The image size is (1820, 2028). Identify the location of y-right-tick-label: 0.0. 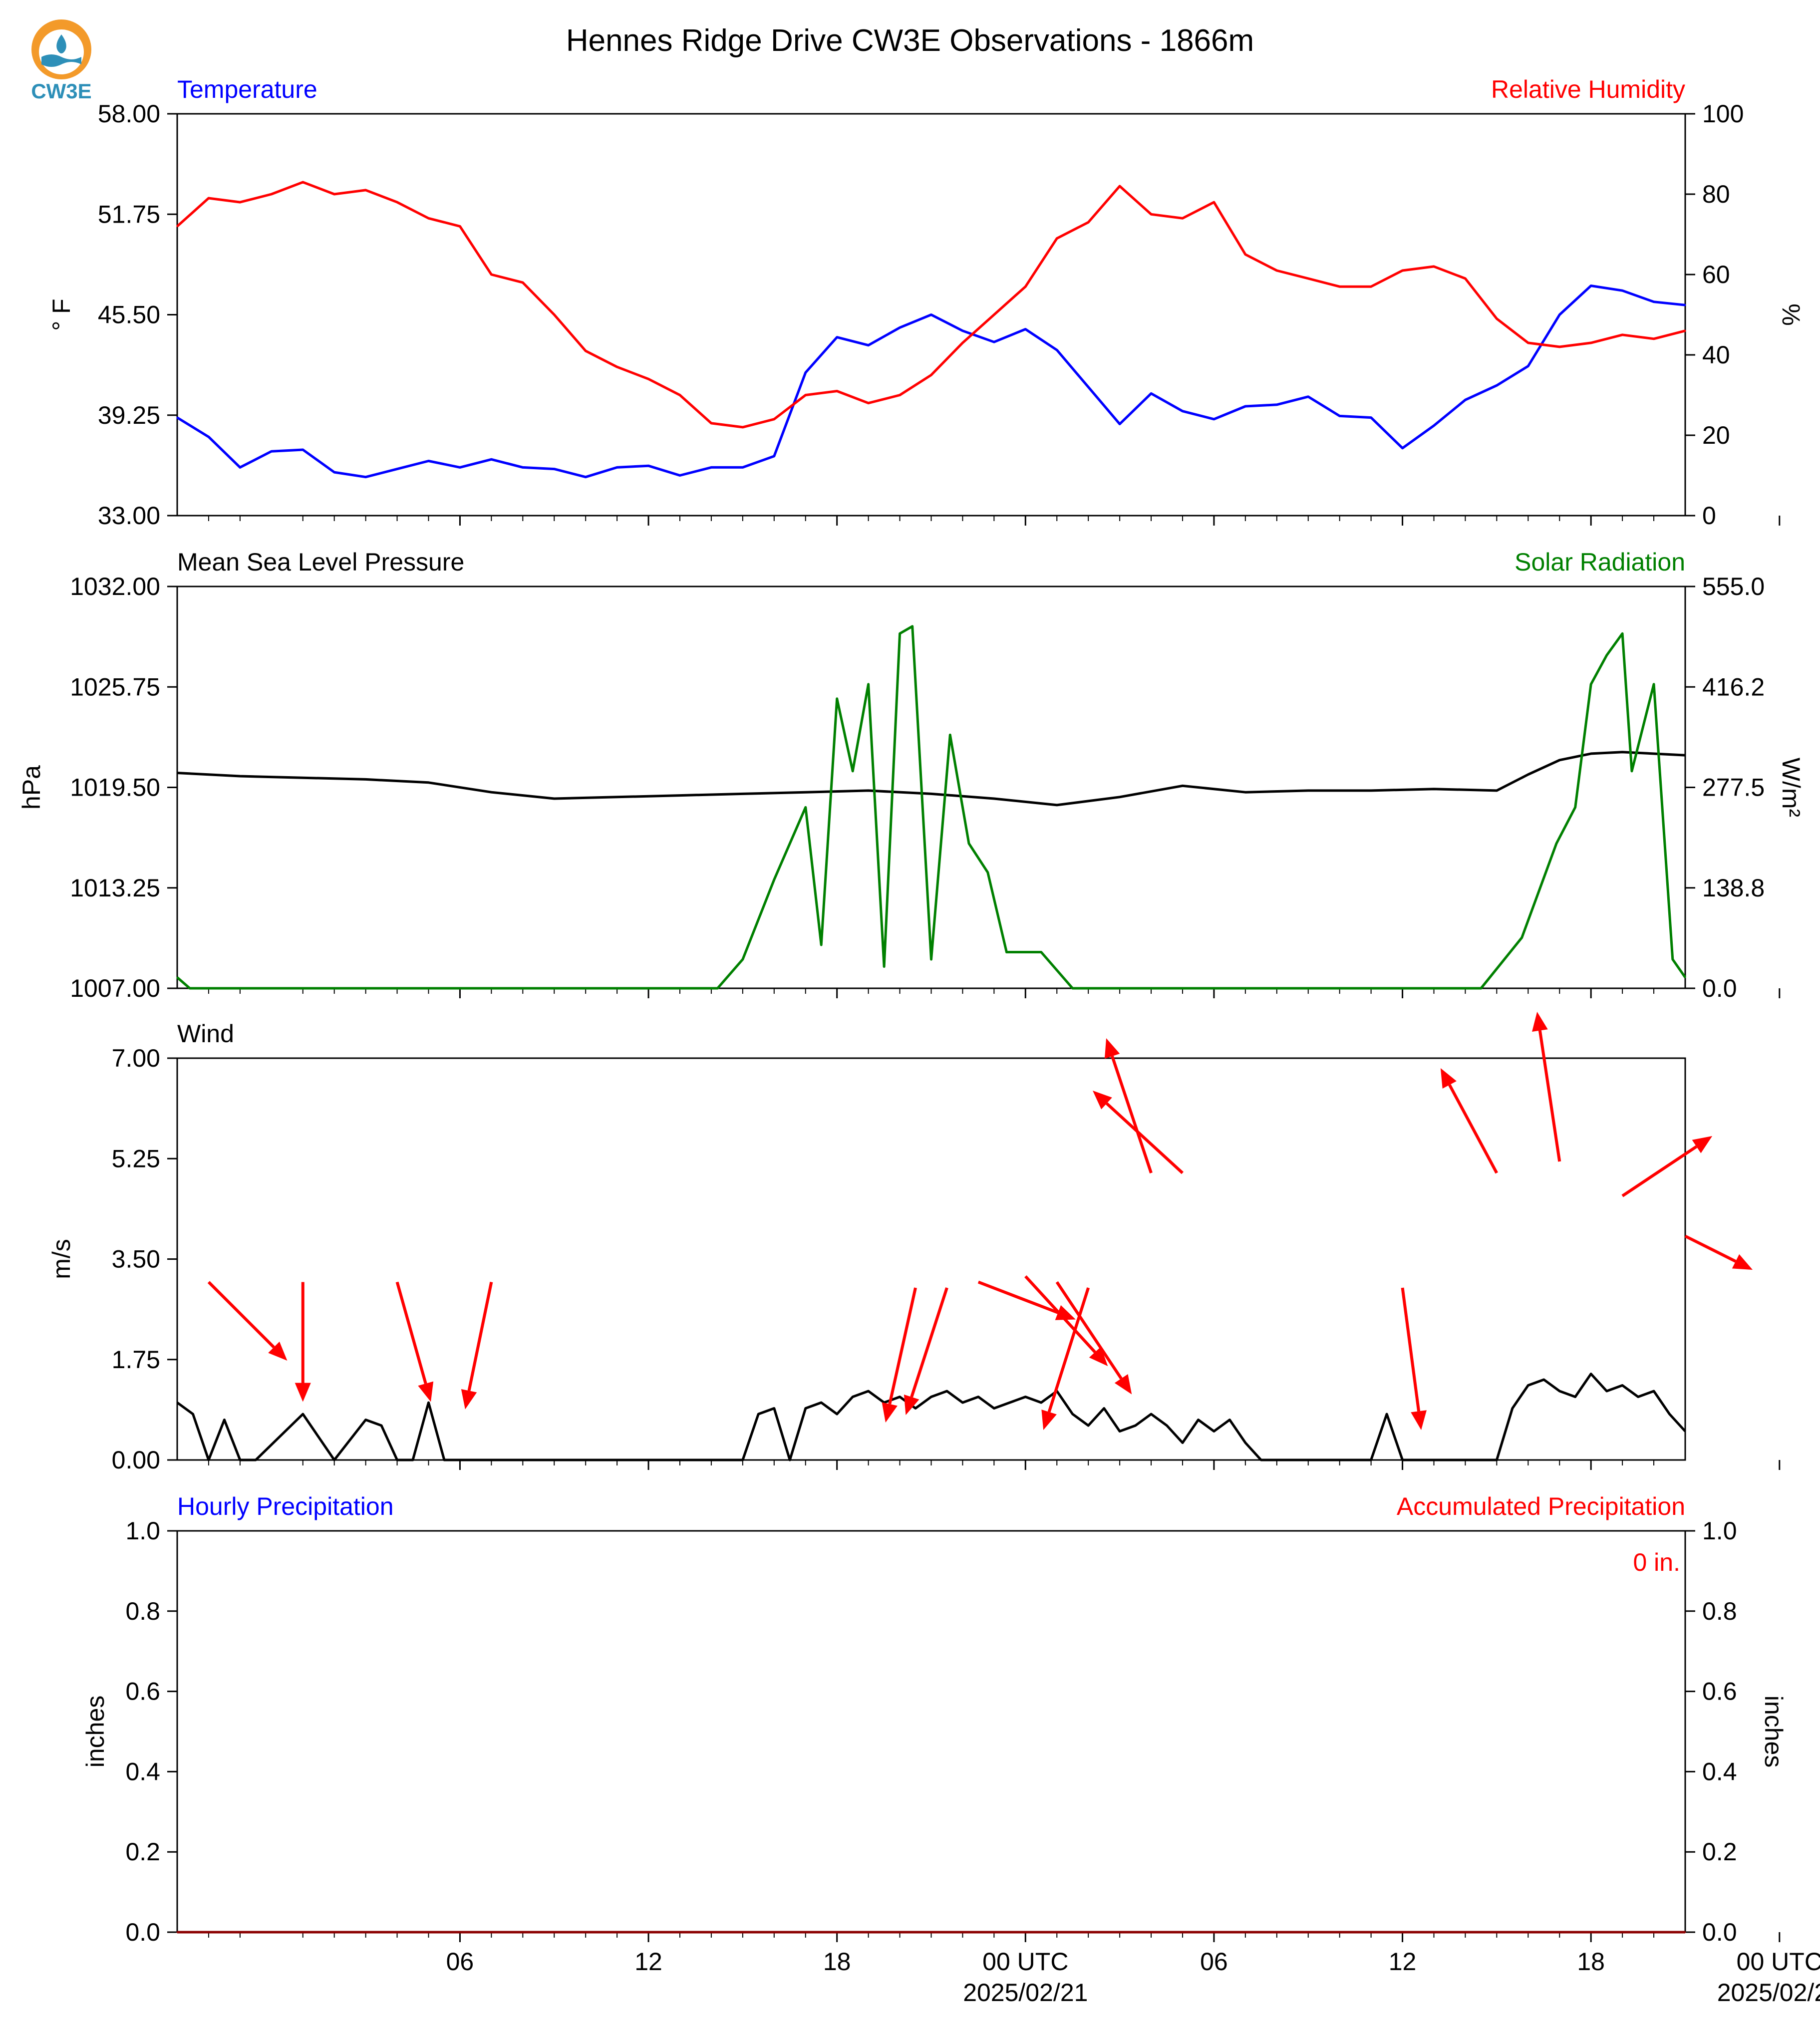
(1719, 1932).